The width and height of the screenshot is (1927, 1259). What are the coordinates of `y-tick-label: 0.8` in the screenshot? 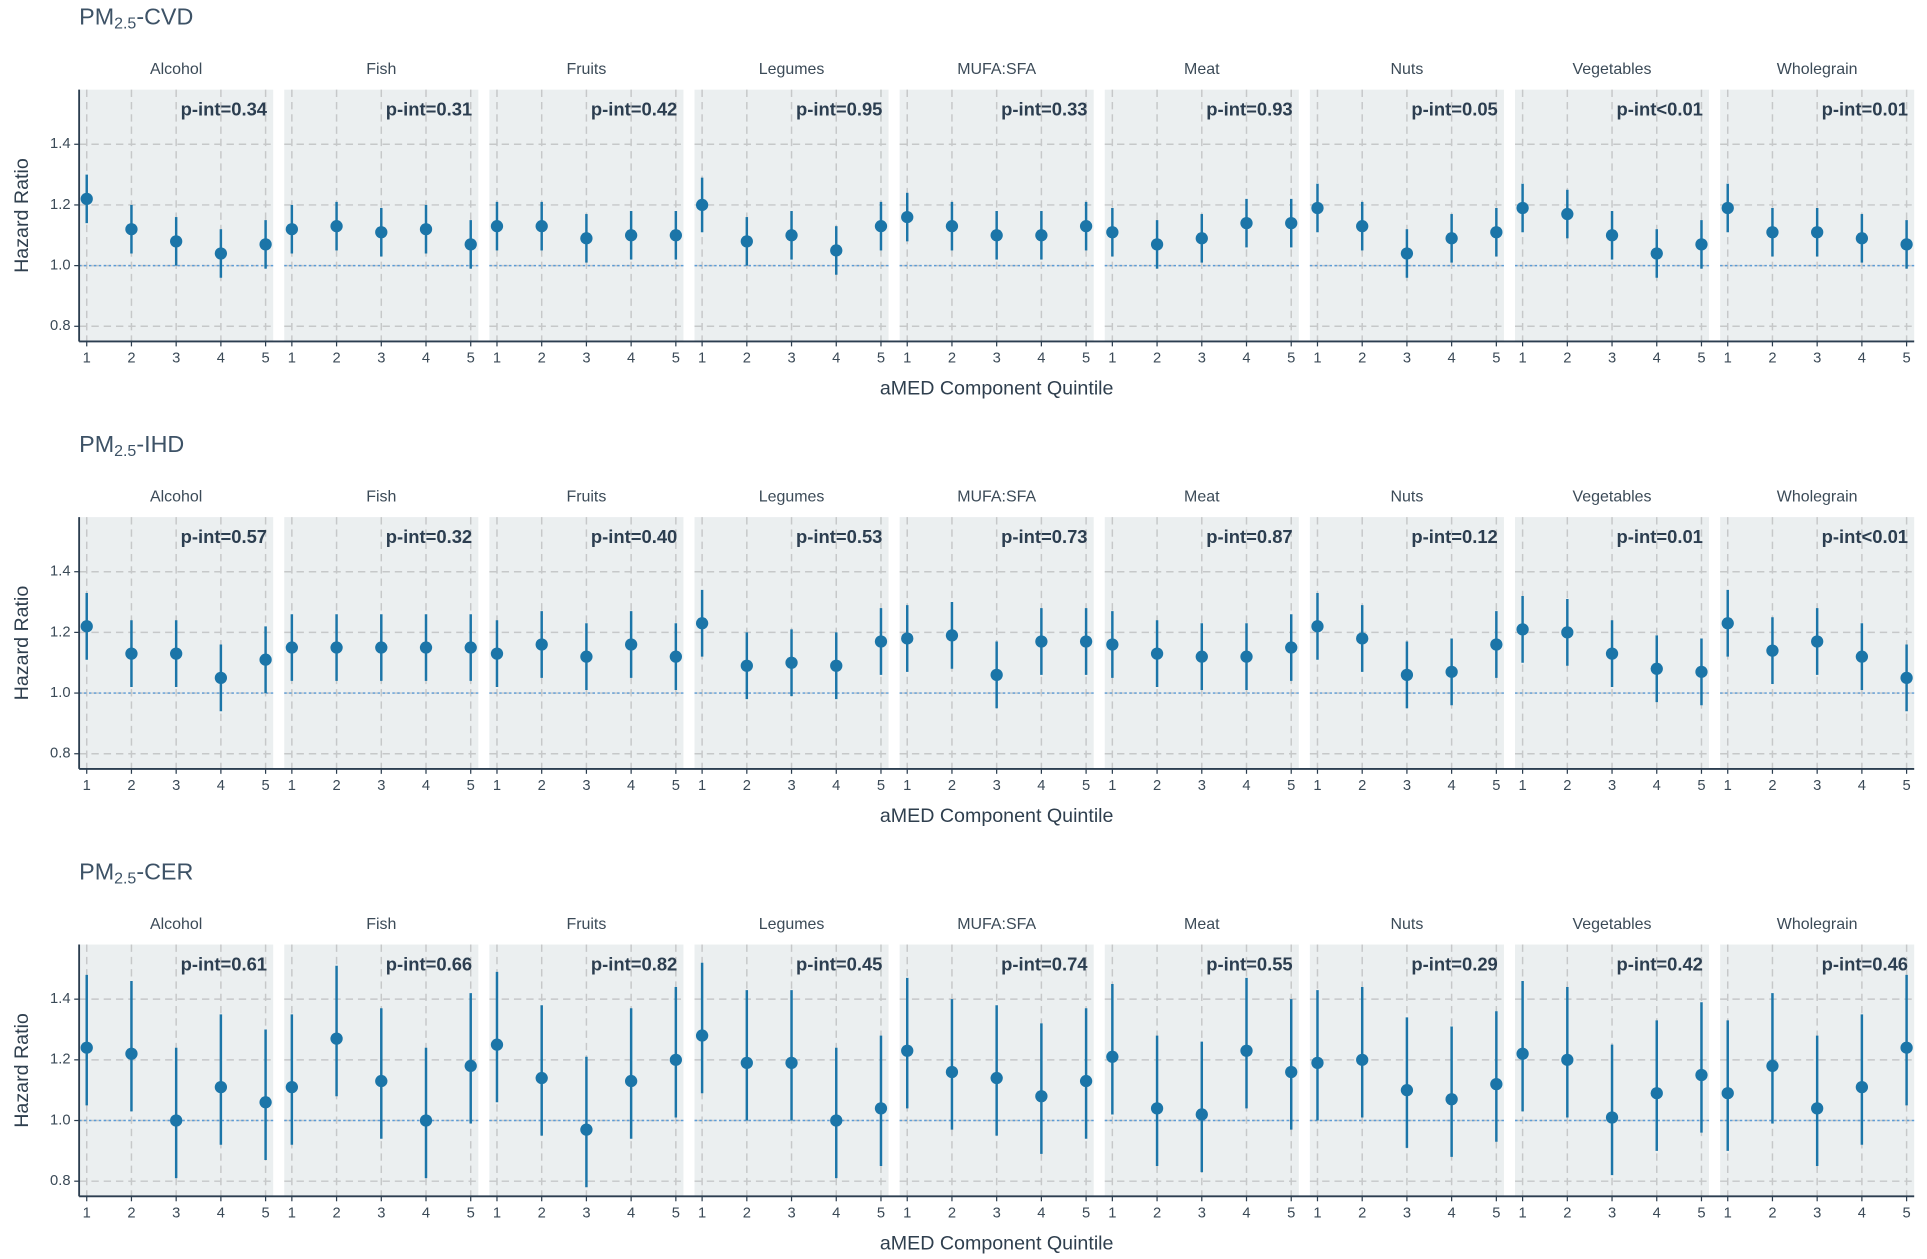 It's located at (60, 754).